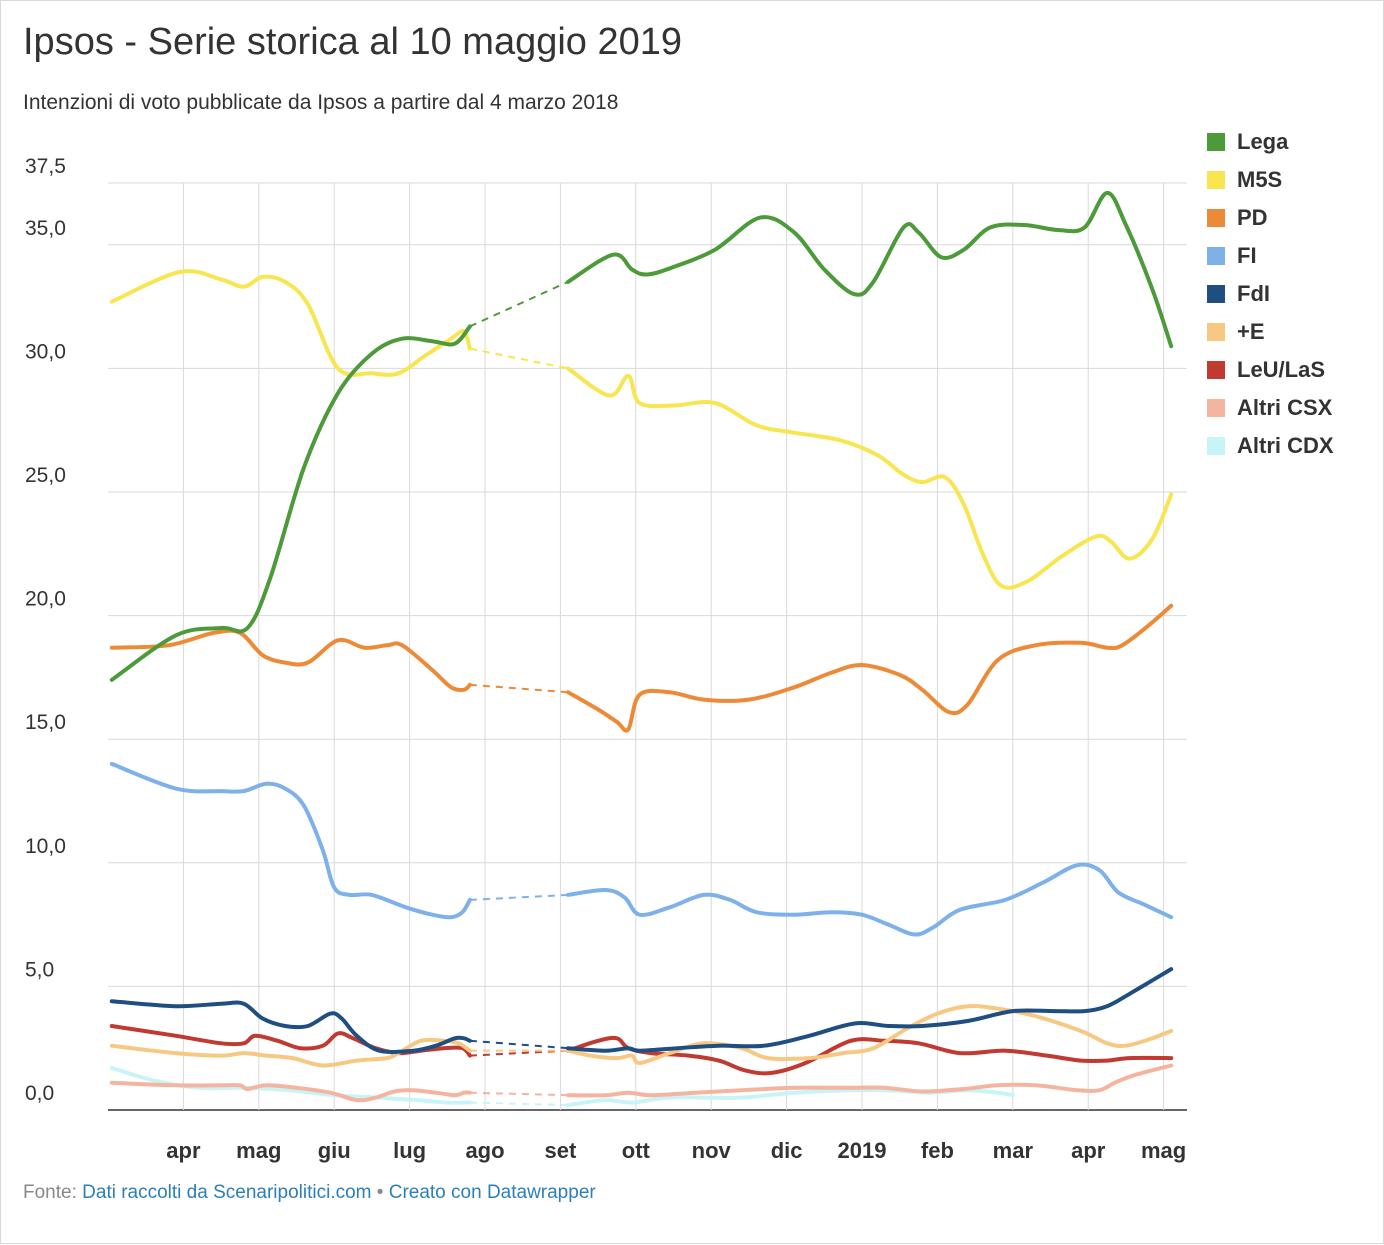 The width and height of the screenshot is (1384, 1245). I want to click on y-tick-label: 15,0, so click(45, 722).